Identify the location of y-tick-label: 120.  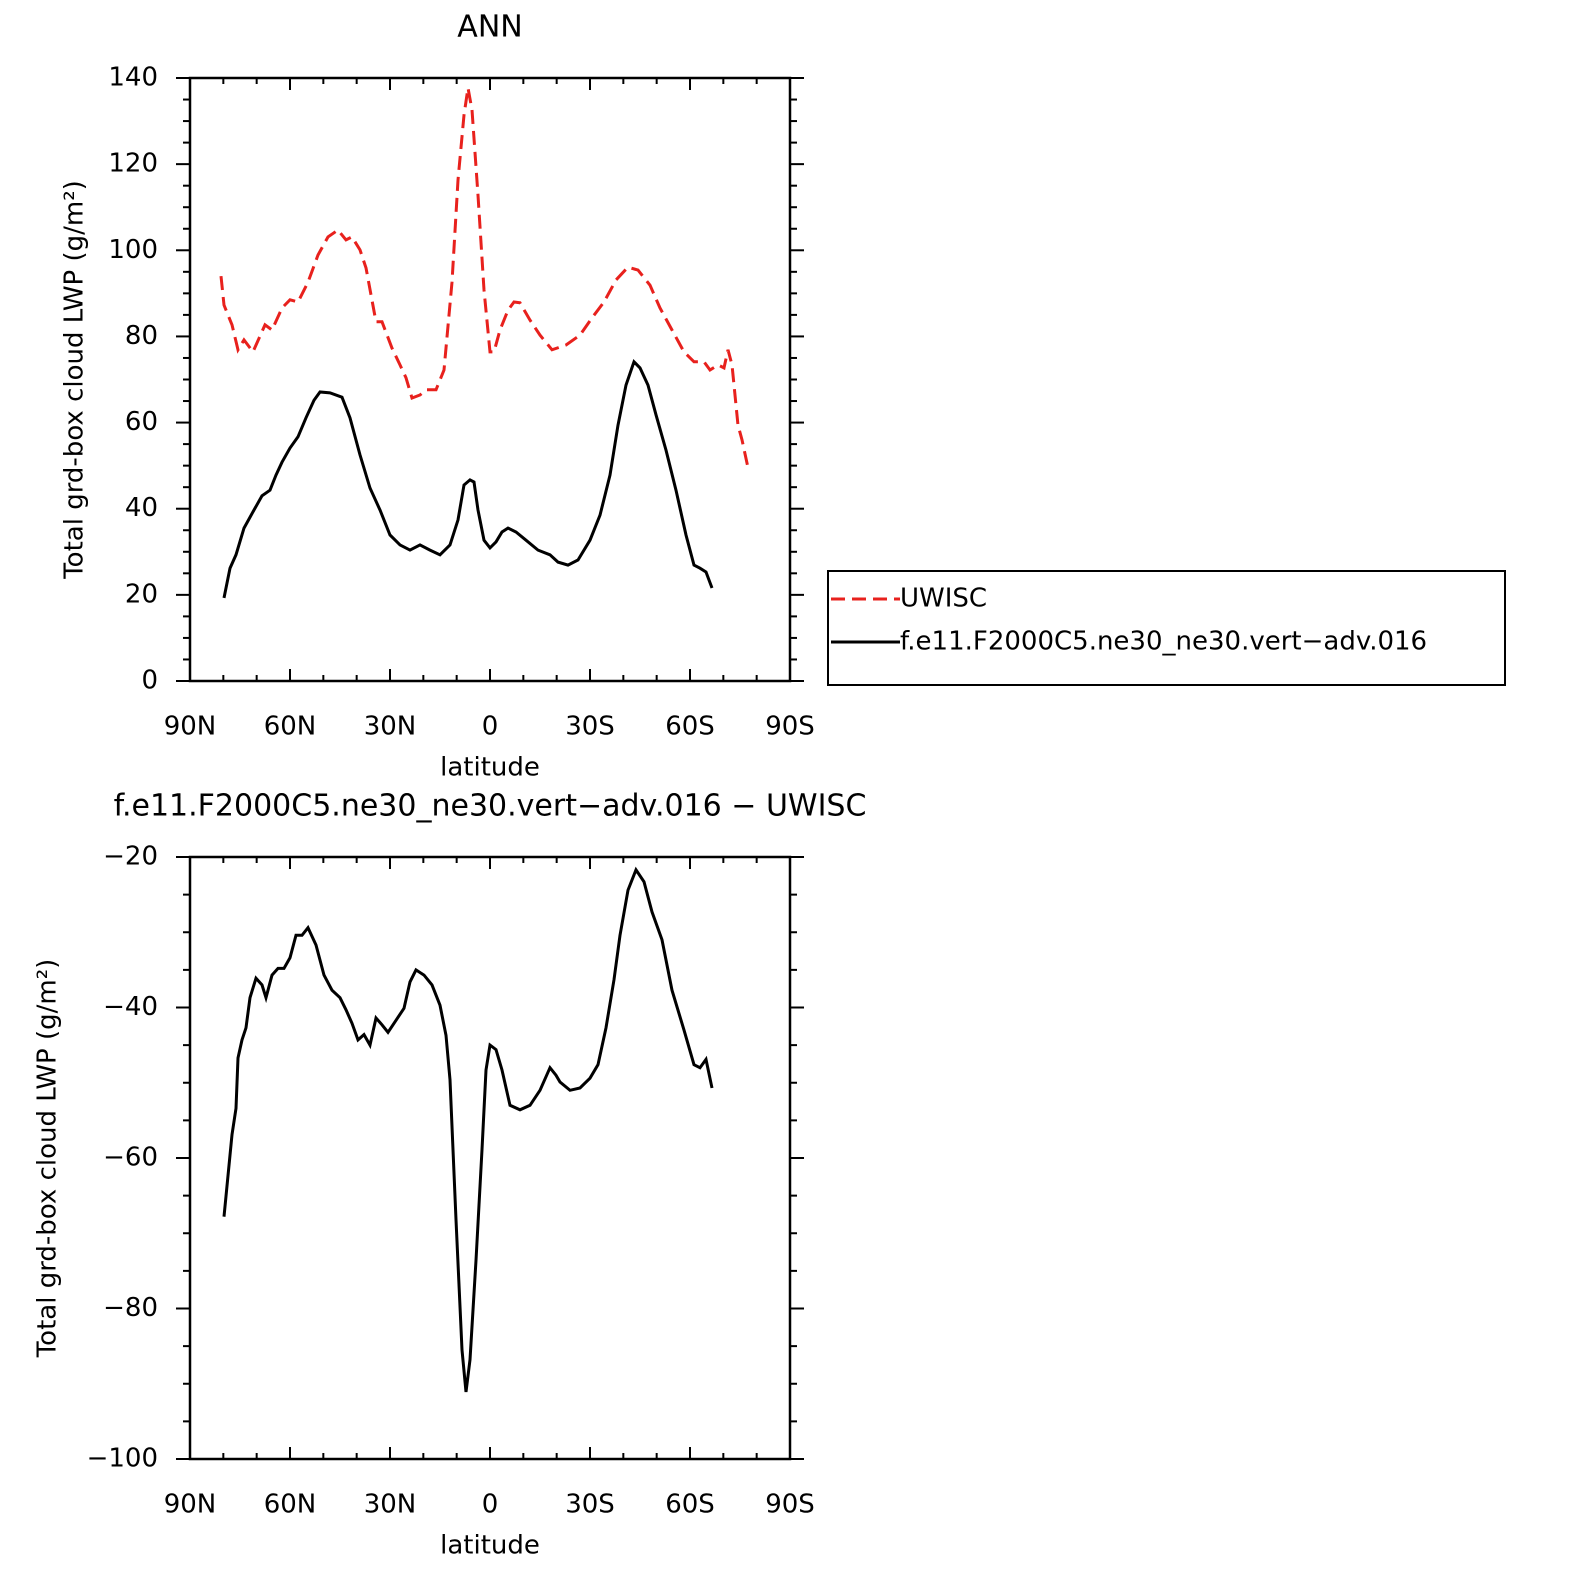
(133, 164).